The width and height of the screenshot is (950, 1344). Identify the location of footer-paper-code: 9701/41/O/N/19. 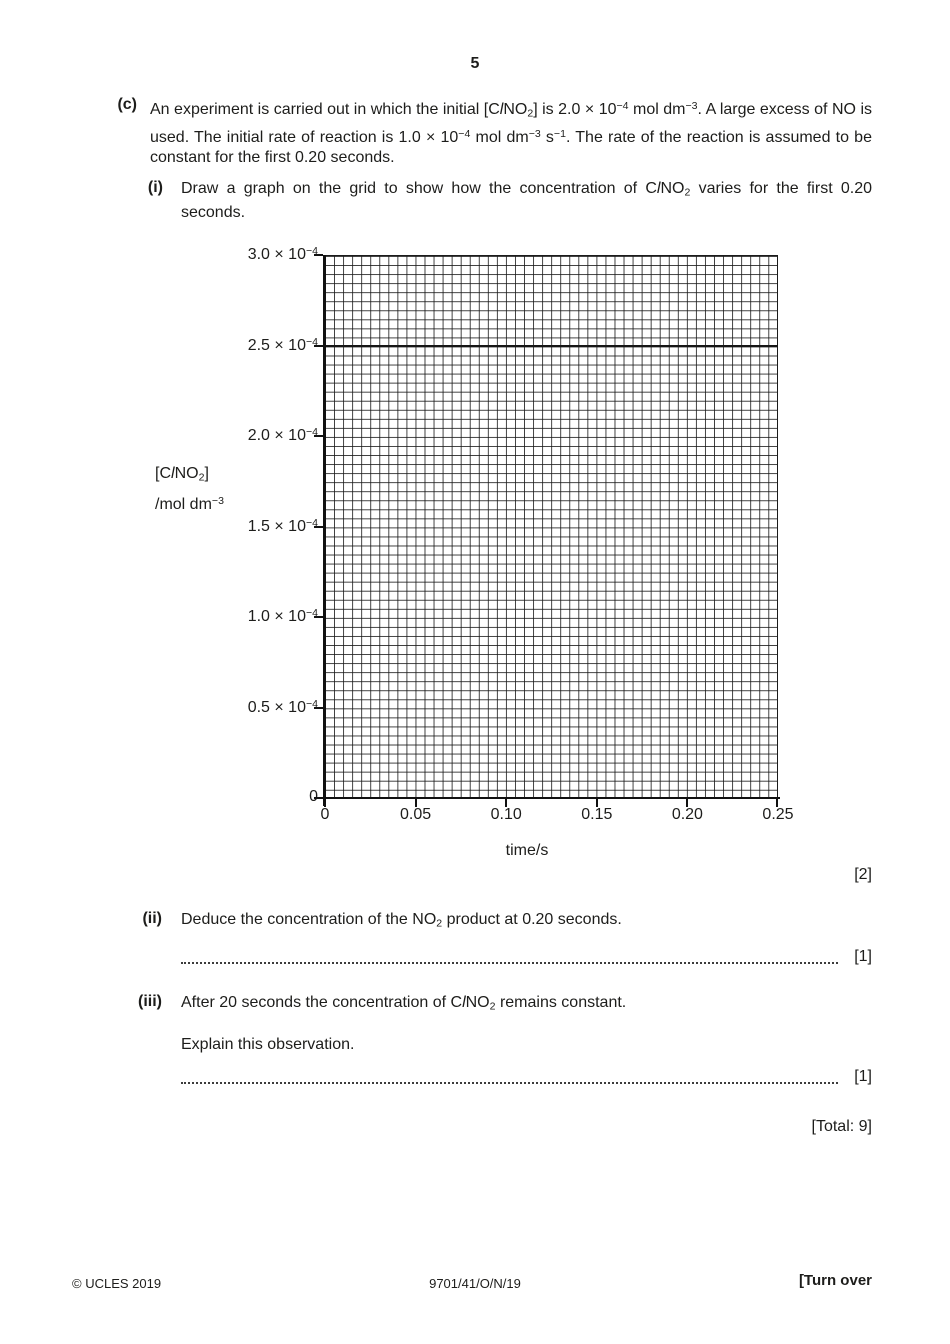
(475, 1283).